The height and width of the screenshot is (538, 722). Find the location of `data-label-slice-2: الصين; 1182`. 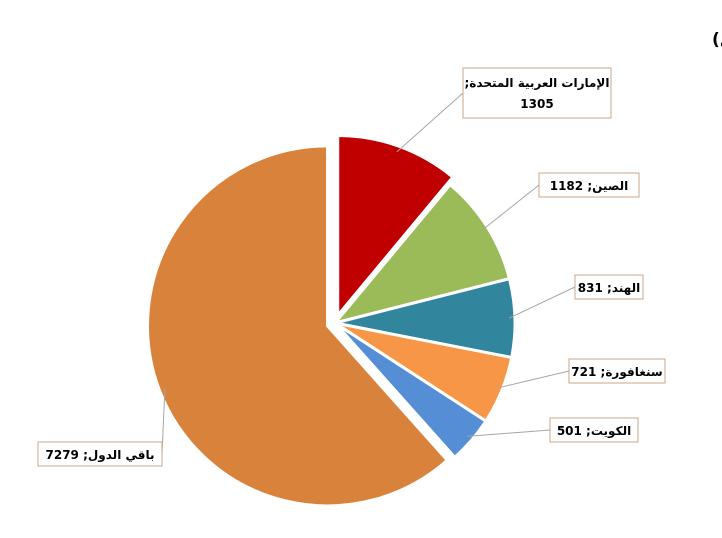

data-label-slice-2: الصين; 1182 is located at coordinates (589, 186).